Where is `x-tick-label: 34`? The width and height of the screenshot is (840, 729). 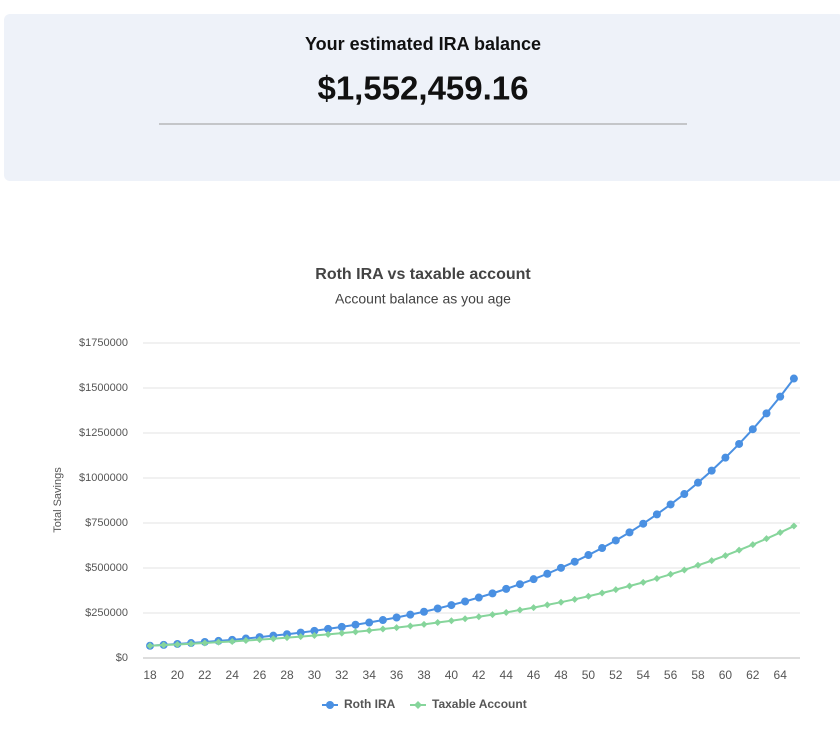 x-tick-label: 34 is located at coordinates (370, 675).